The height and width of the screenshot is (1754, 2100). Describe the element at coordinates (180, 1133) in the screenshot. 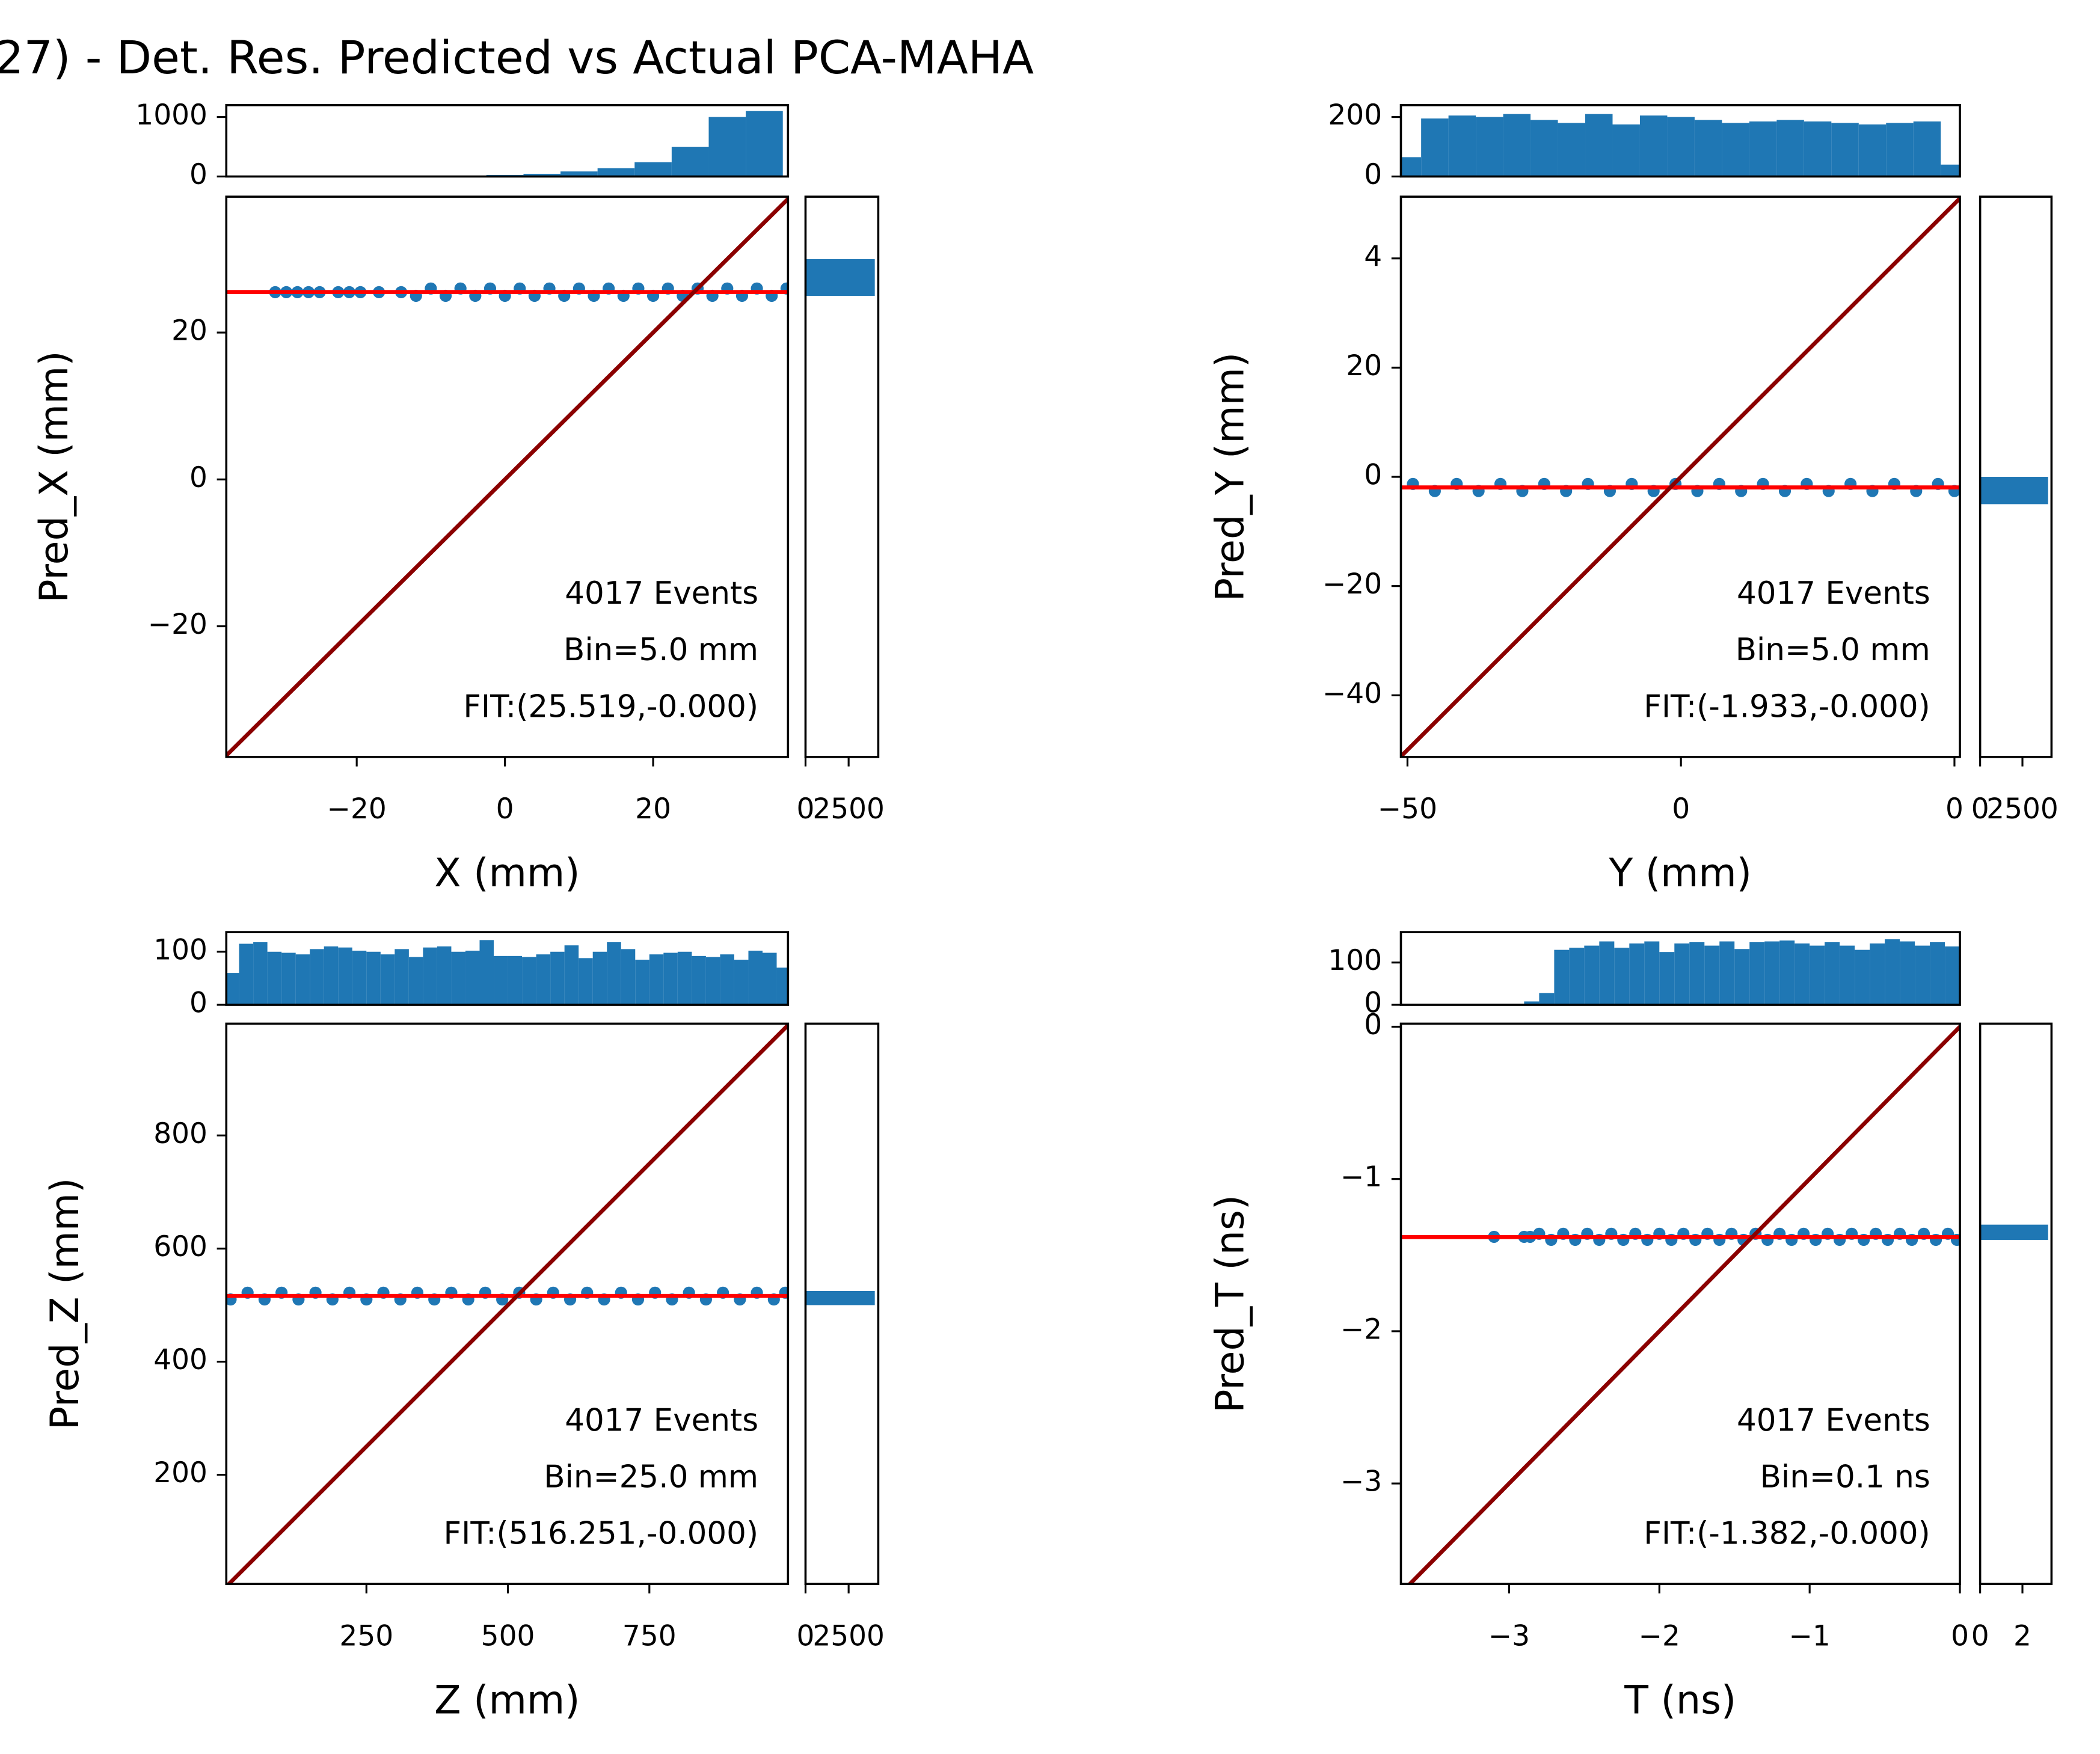

I see `y-tick-label: 800` at that location.